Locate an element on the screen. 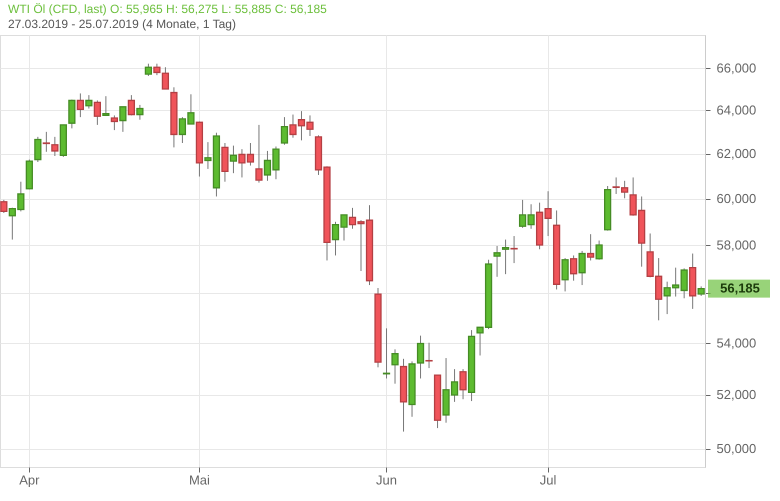  y-tick-label: 60,000 is located at coordinates (736, 198).